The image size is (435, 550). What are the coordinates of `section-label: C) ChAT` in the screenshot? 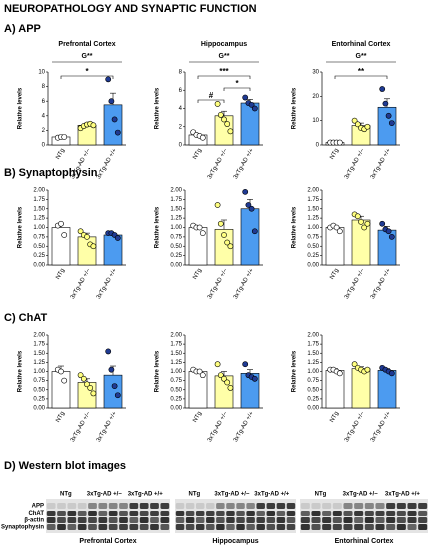 It's located at (25, 318).